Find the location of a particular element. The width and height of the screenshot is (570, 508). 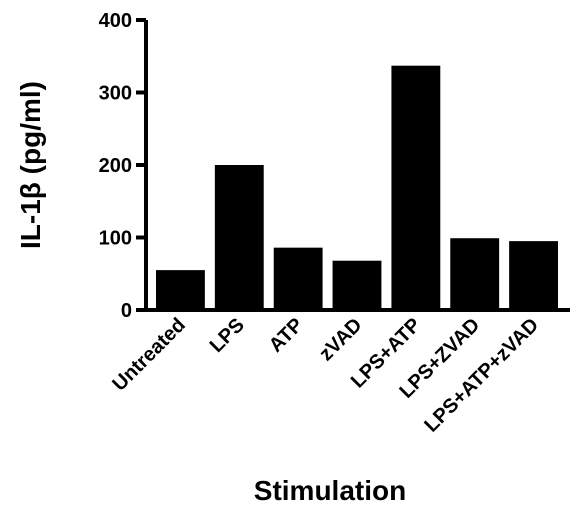

bar-lps-zvad is located at coordinates (475, 274).